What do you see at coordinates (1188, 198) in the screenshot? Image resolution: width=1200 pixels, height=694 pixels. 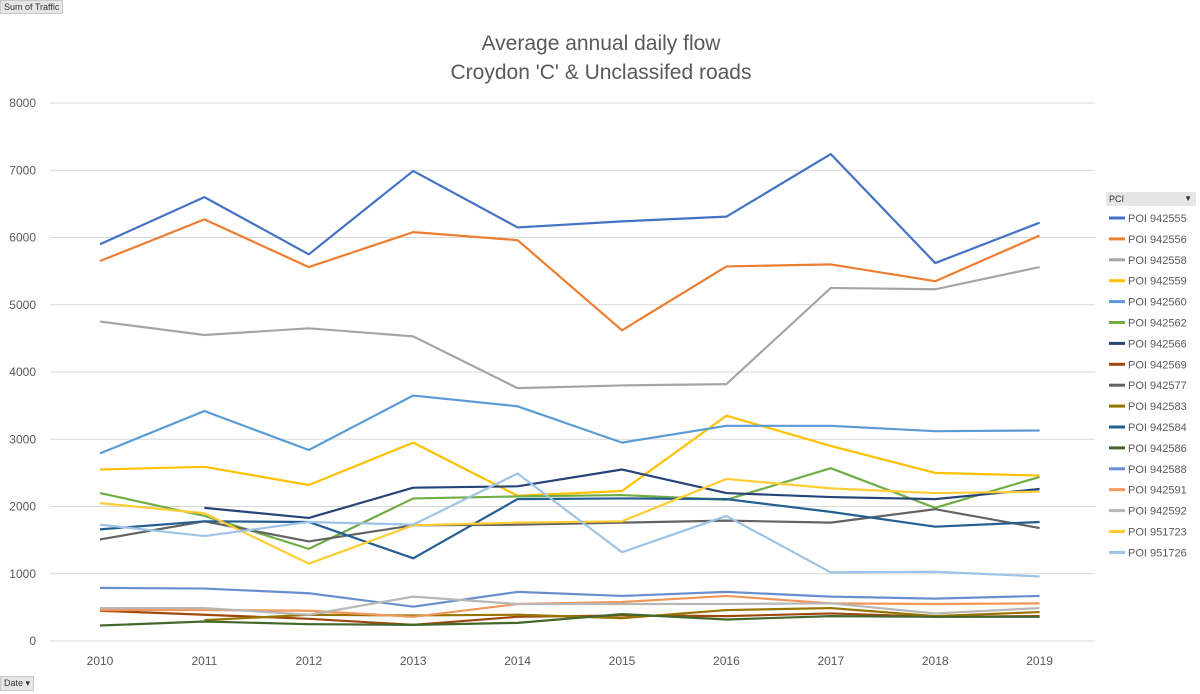 I see `dropdown-arrow-icon: ▼` at bounding box center [1188, 198].